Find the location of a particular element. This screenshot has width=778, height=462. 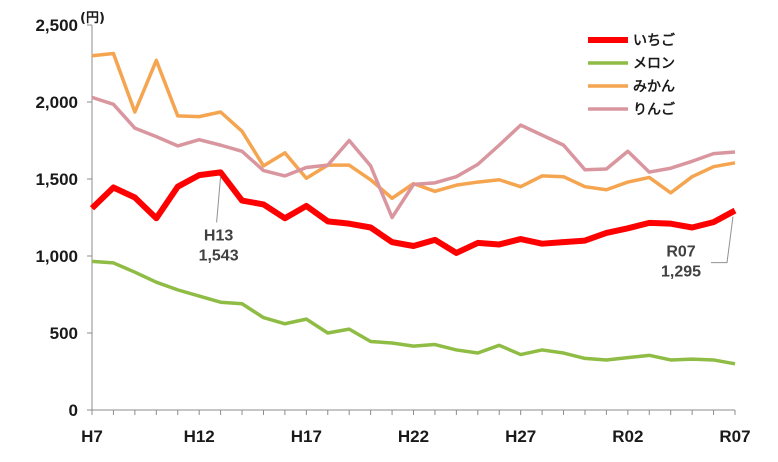

annotation-value-1: 1,543 is located at coordinates (219, 255).